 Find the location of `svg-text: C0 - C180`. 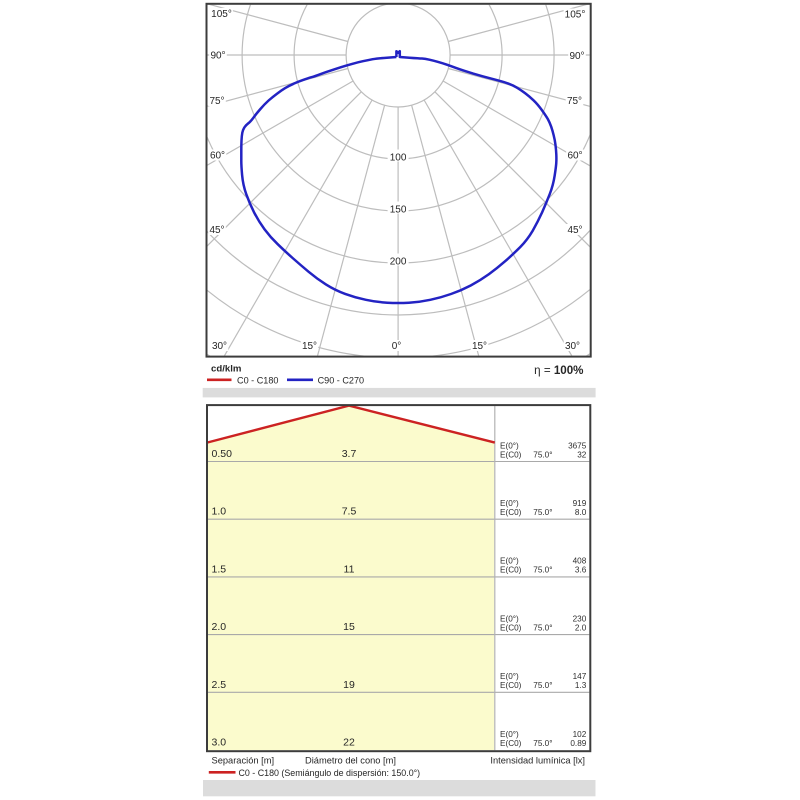

svg-text: C0 - C180 is located at coordinates (257, 381).